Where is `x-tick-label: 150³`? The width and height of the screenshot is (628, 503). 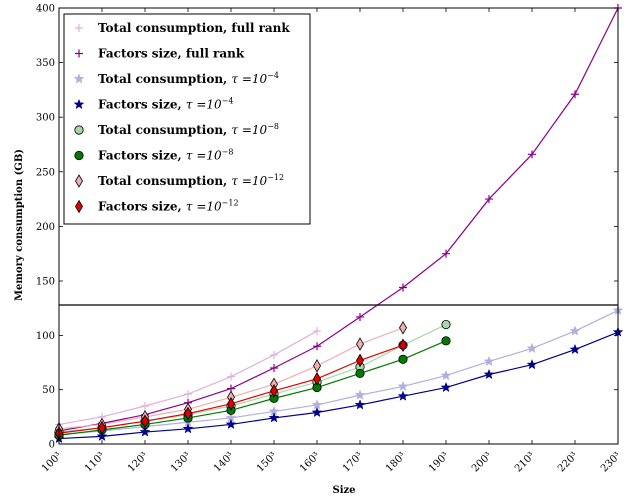
x-tick-label: 150³ is located at coordinates (267, 462).